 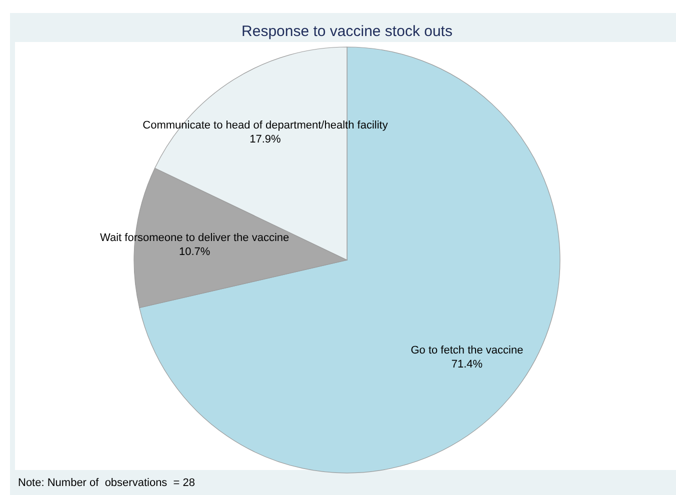 What do you see at coordinates (467, 364) in the screenshot?
I see `data-label: 71.4%` at bounding box center [467, 364].